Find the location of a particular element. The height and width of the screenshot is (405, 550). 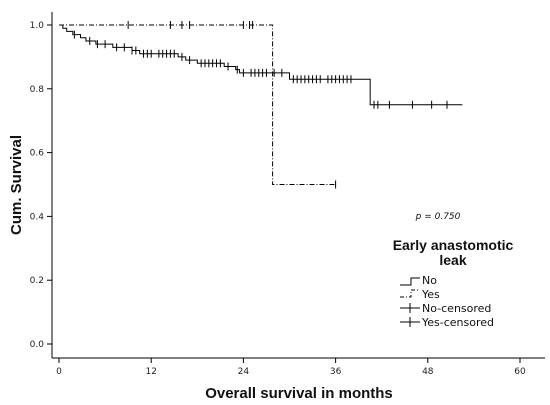

legend-label-no: No is located at coordinates (429, 280).